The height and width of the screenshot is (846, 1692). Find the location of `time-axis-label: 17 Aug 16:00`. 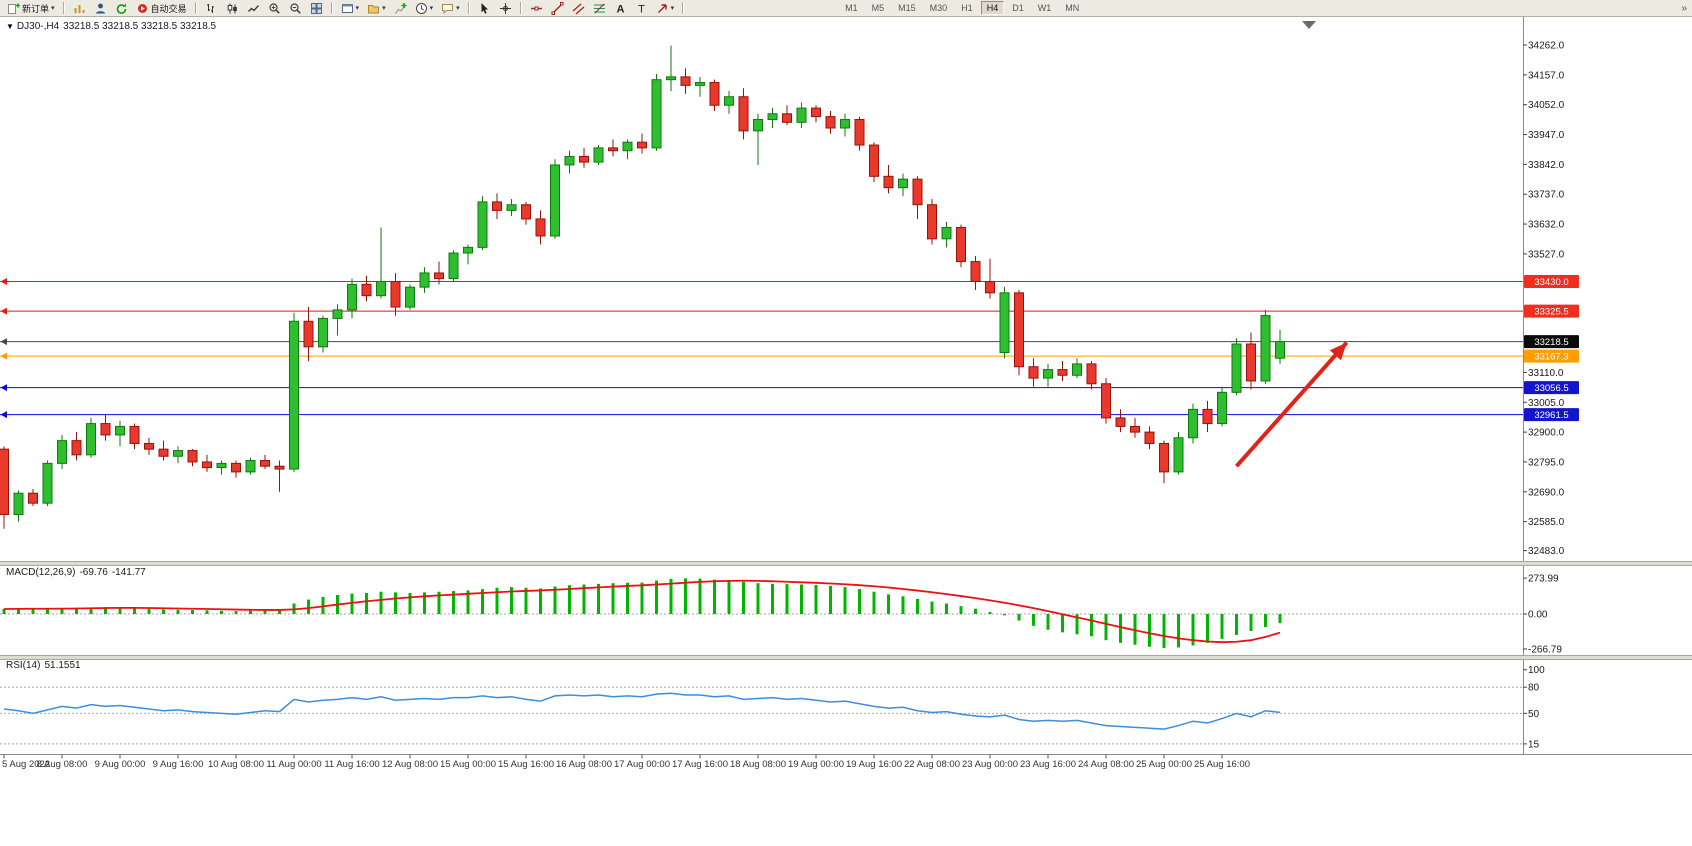

time-axis-label: 17 Aug 16:00 is located at coordinates (700, 764).